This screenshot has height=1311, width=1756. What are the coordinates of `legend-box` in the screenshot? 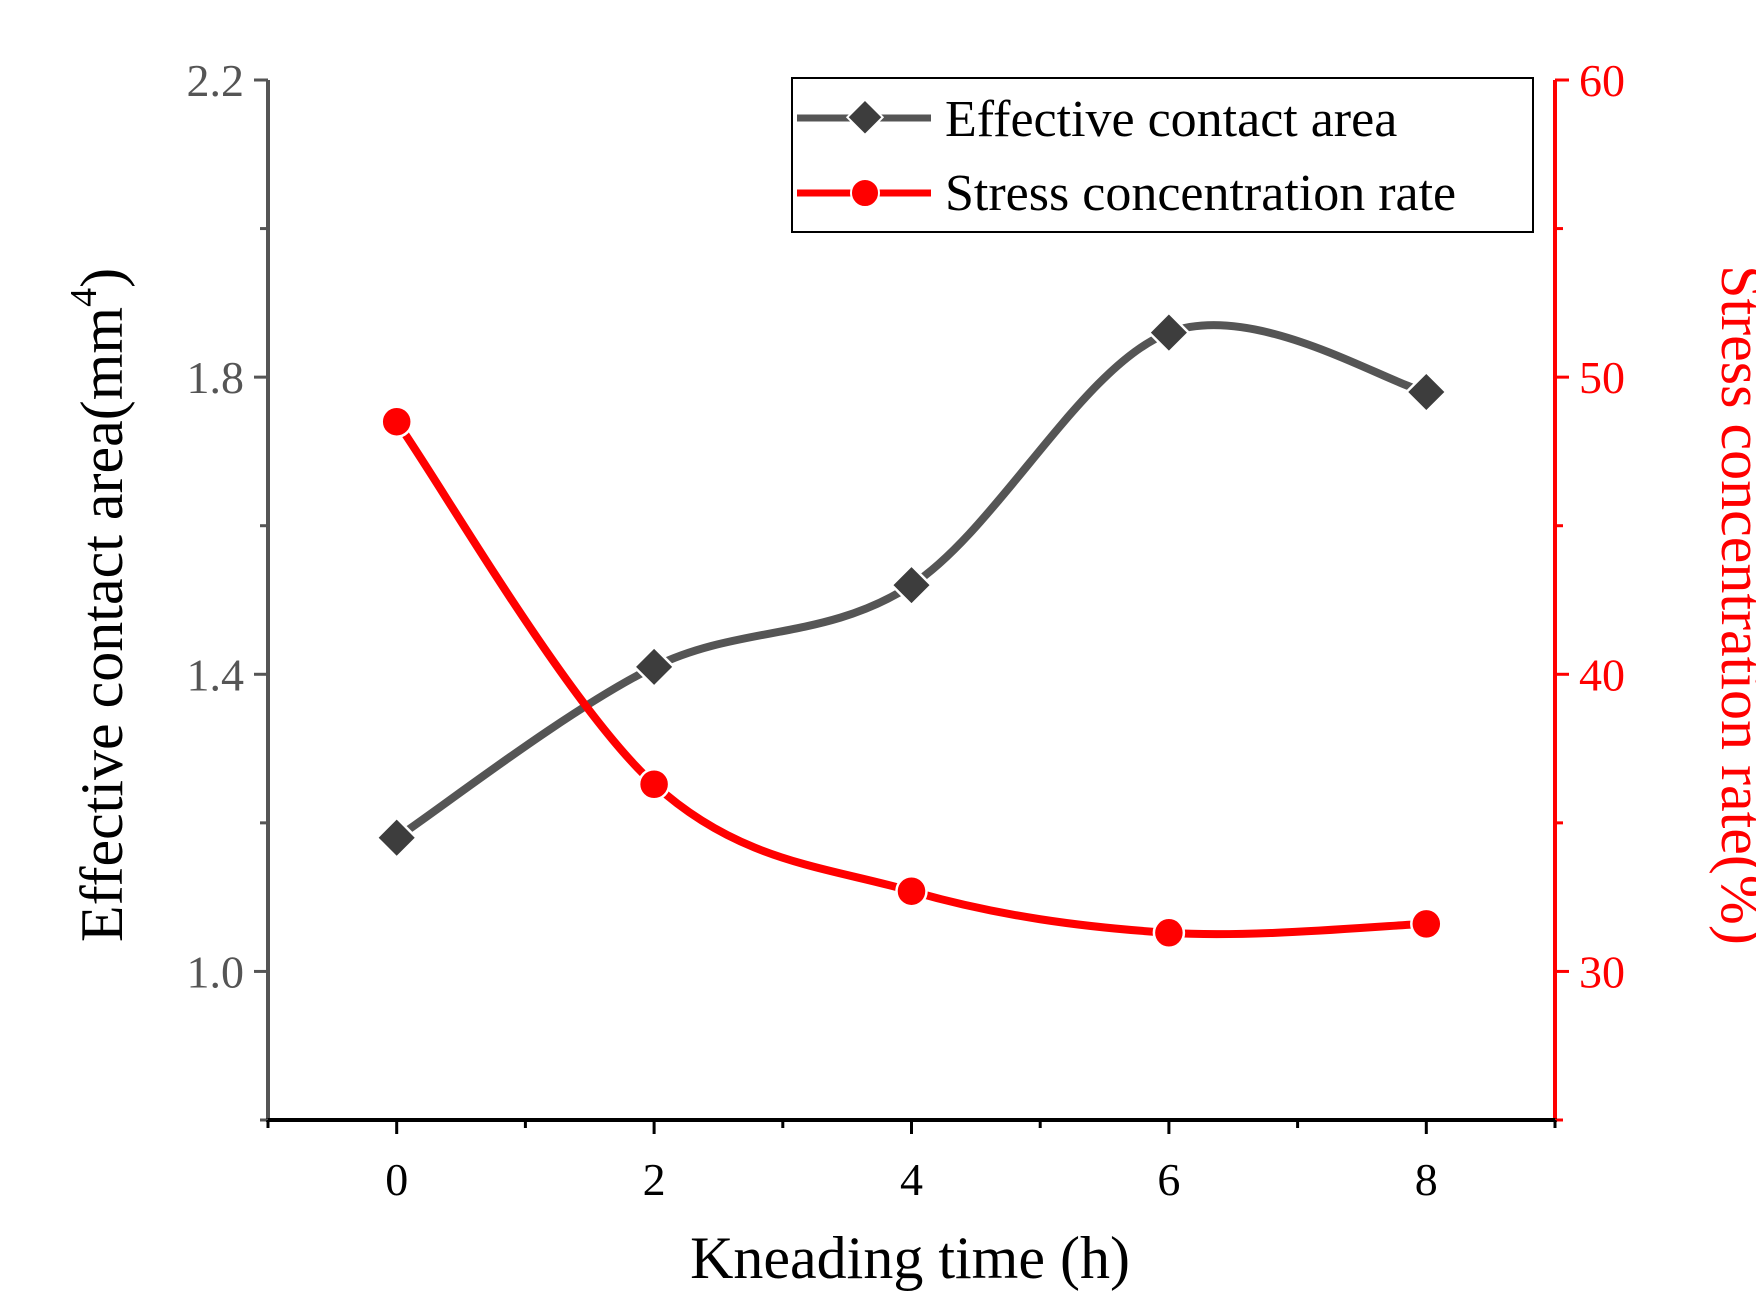 It's located at (1162, 155).